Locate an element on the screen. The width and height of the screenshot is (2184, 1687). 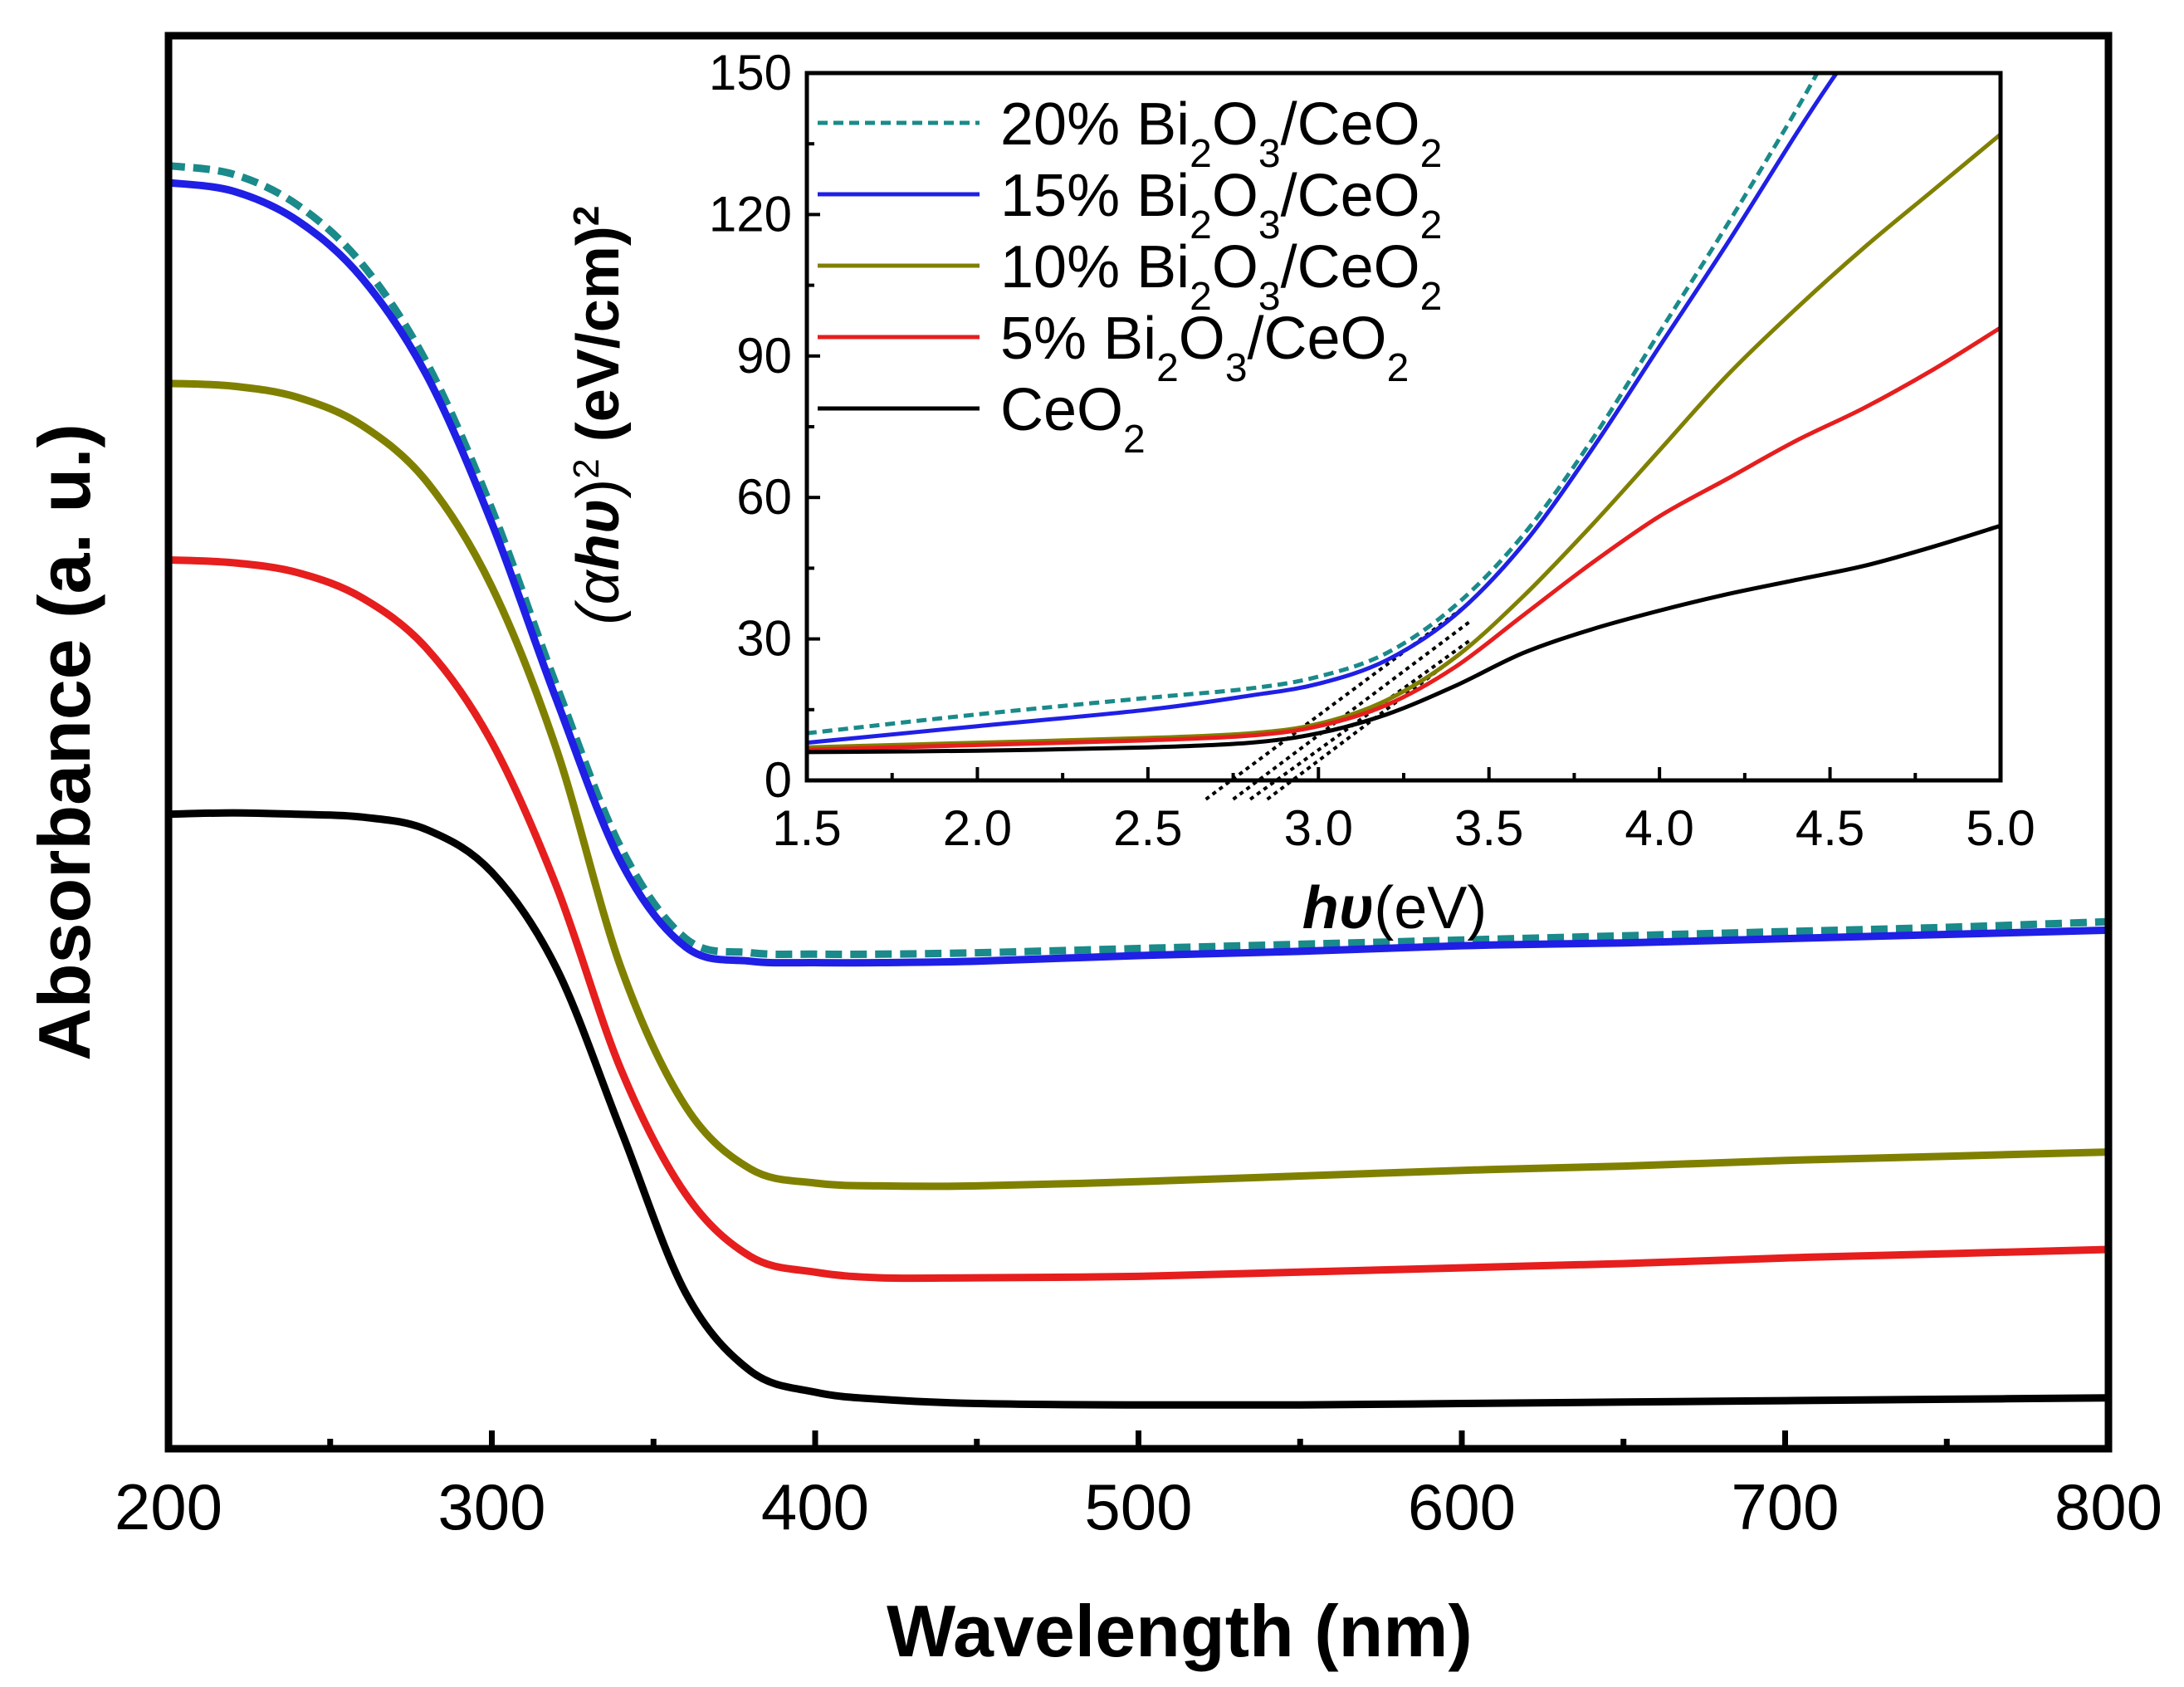
inset-y-tick-label: 0 is located at coordinates (778, 780).